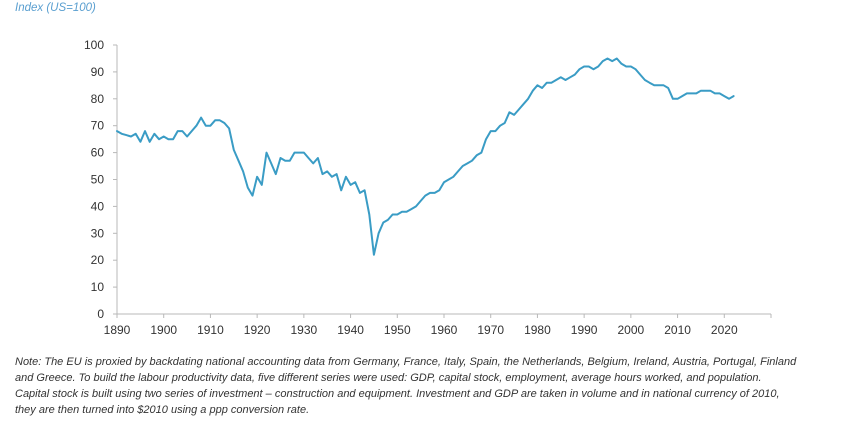  I want to click on x-tick-label: 1890, so click(117, 330).